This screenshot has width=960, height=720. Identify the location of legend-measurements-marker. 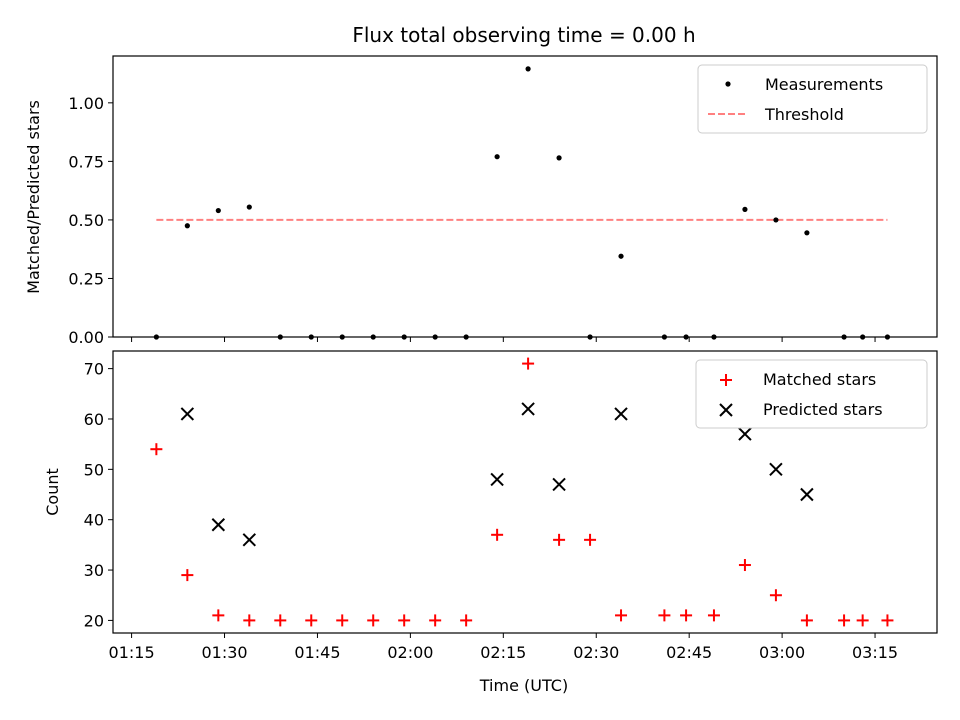
(728, 84).